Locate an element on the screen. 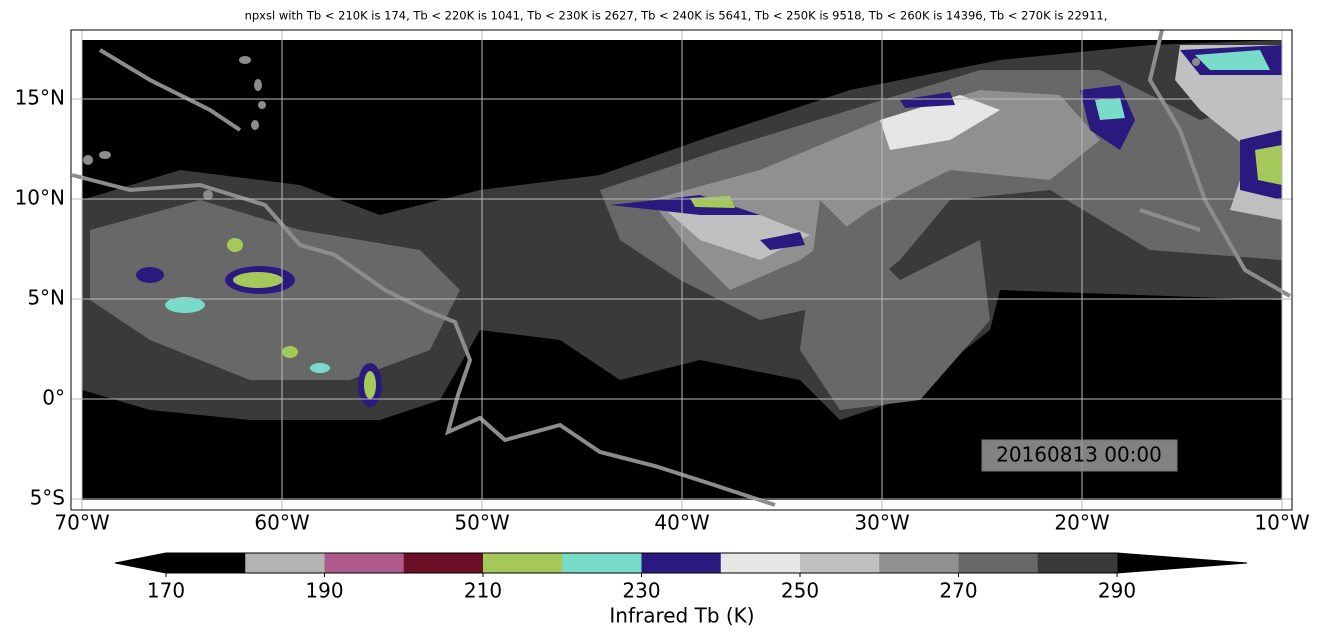 Image resolution: width=1322 pixels, height=643 pixels. y-tick-label: 15°N is located at coordinates (40, 98).